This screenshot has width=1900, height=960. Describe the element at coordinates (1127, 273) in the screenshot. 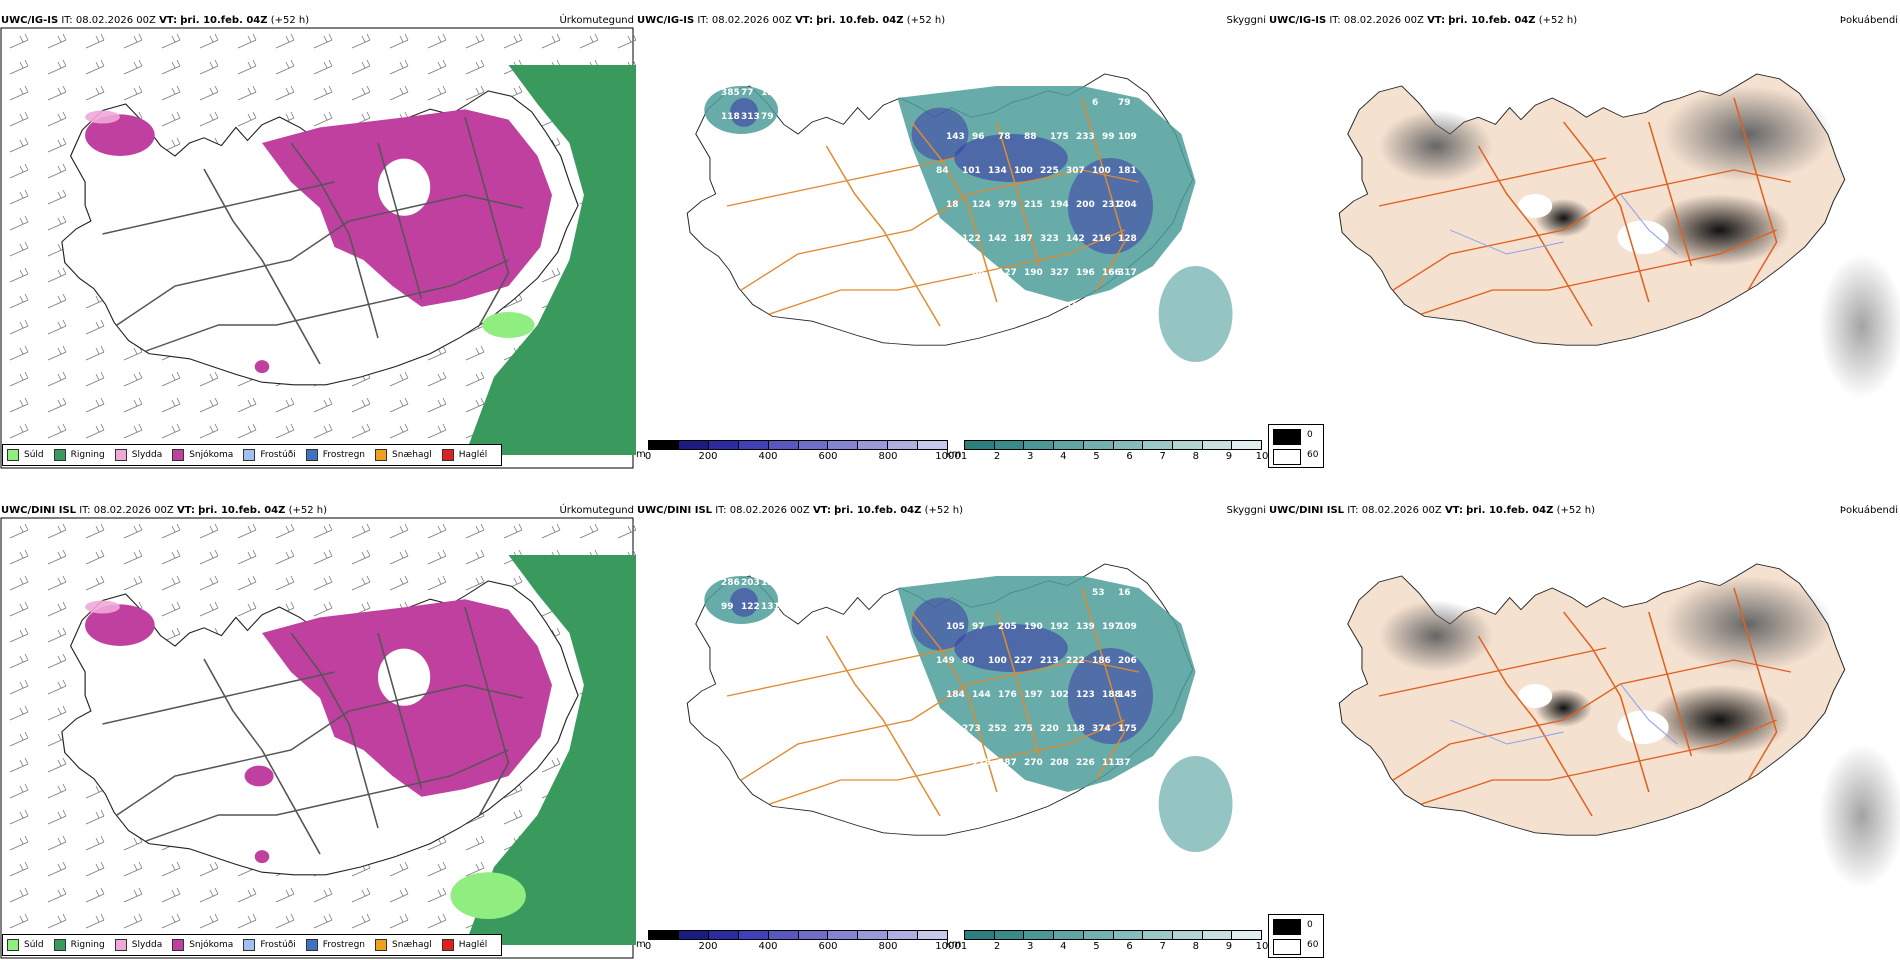

I see `cloud-base-value: 317` at that location.